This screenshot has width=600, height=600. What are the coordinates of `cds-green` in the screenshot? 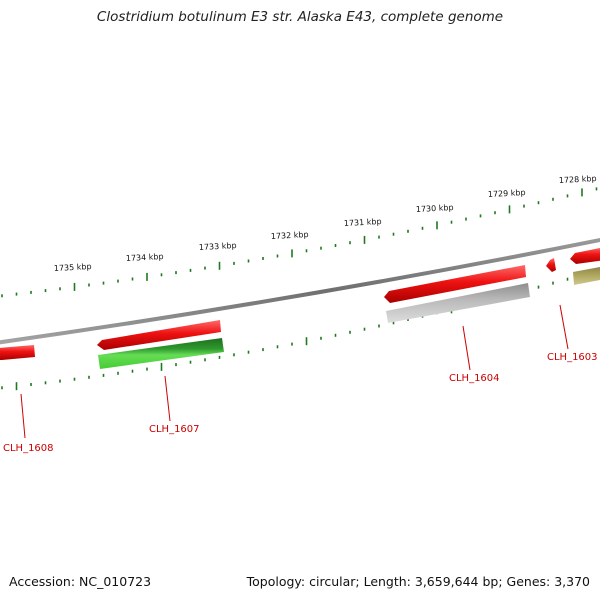 It's located at (161, 353).